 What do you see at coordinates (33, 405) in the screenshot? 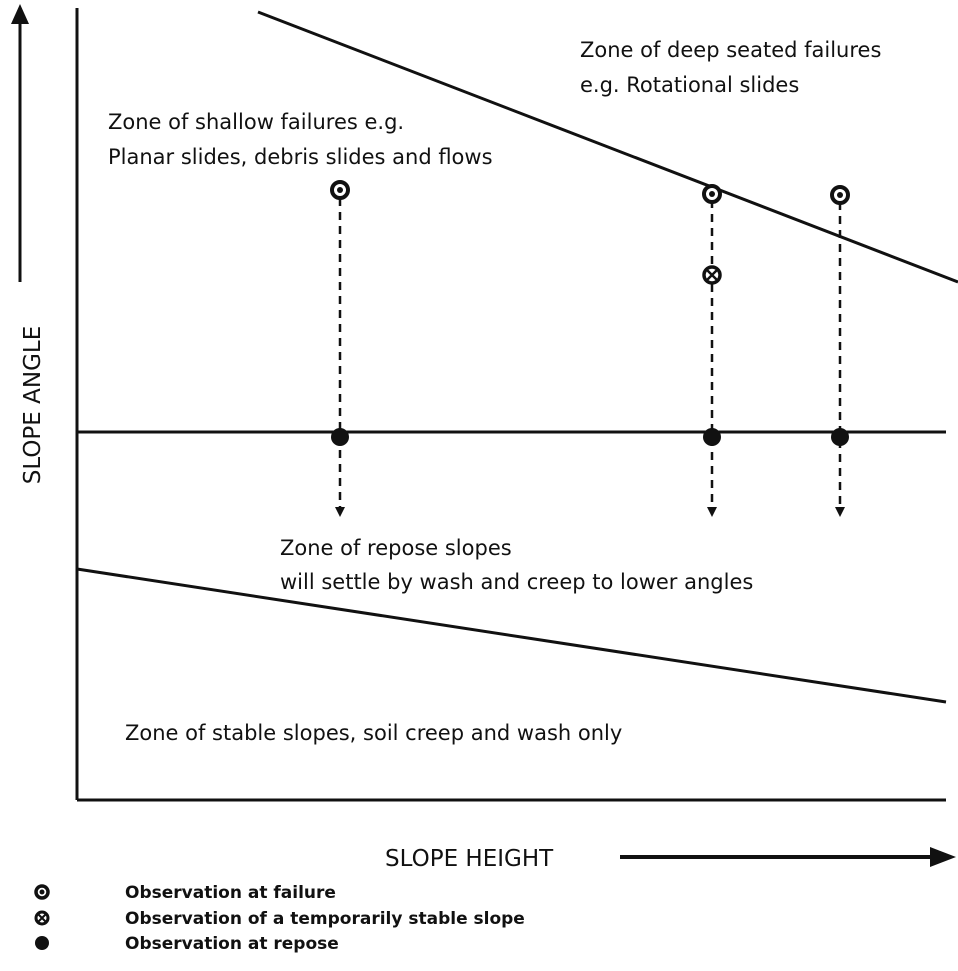
I see `y-label: SLOPE ANGLE` at bounding box center [33, 405].